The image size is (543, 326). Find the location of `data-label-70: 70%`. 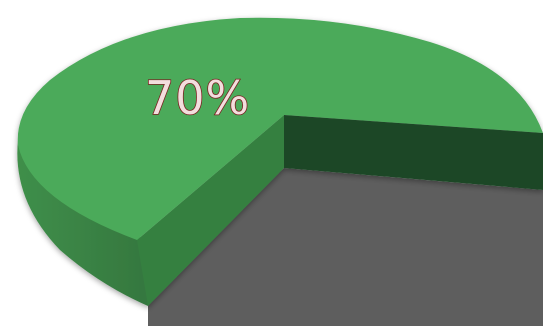

data-label-70: 70% is located at coordinates (197, 98).